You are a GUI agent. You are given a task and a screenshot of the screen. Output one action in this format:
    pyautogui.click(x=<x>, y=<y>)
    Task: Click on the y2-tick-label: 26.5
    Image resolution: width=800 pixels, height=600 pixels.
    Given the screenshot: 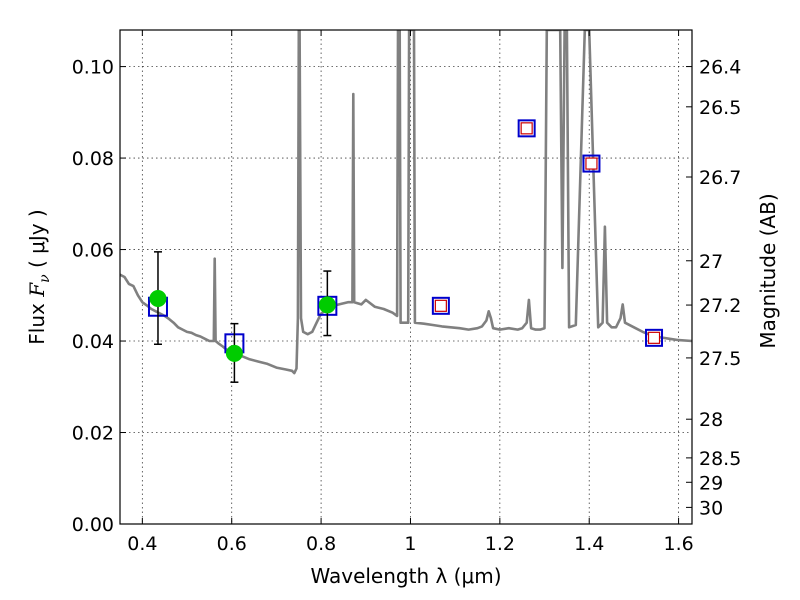 What is the action you would take?
    pyautogui.click(x=720, y=108)
    